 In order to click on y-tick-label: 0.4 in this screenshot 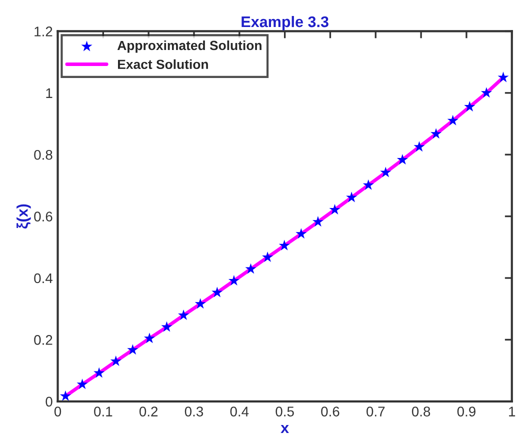, I will do `click(43, 278)`.